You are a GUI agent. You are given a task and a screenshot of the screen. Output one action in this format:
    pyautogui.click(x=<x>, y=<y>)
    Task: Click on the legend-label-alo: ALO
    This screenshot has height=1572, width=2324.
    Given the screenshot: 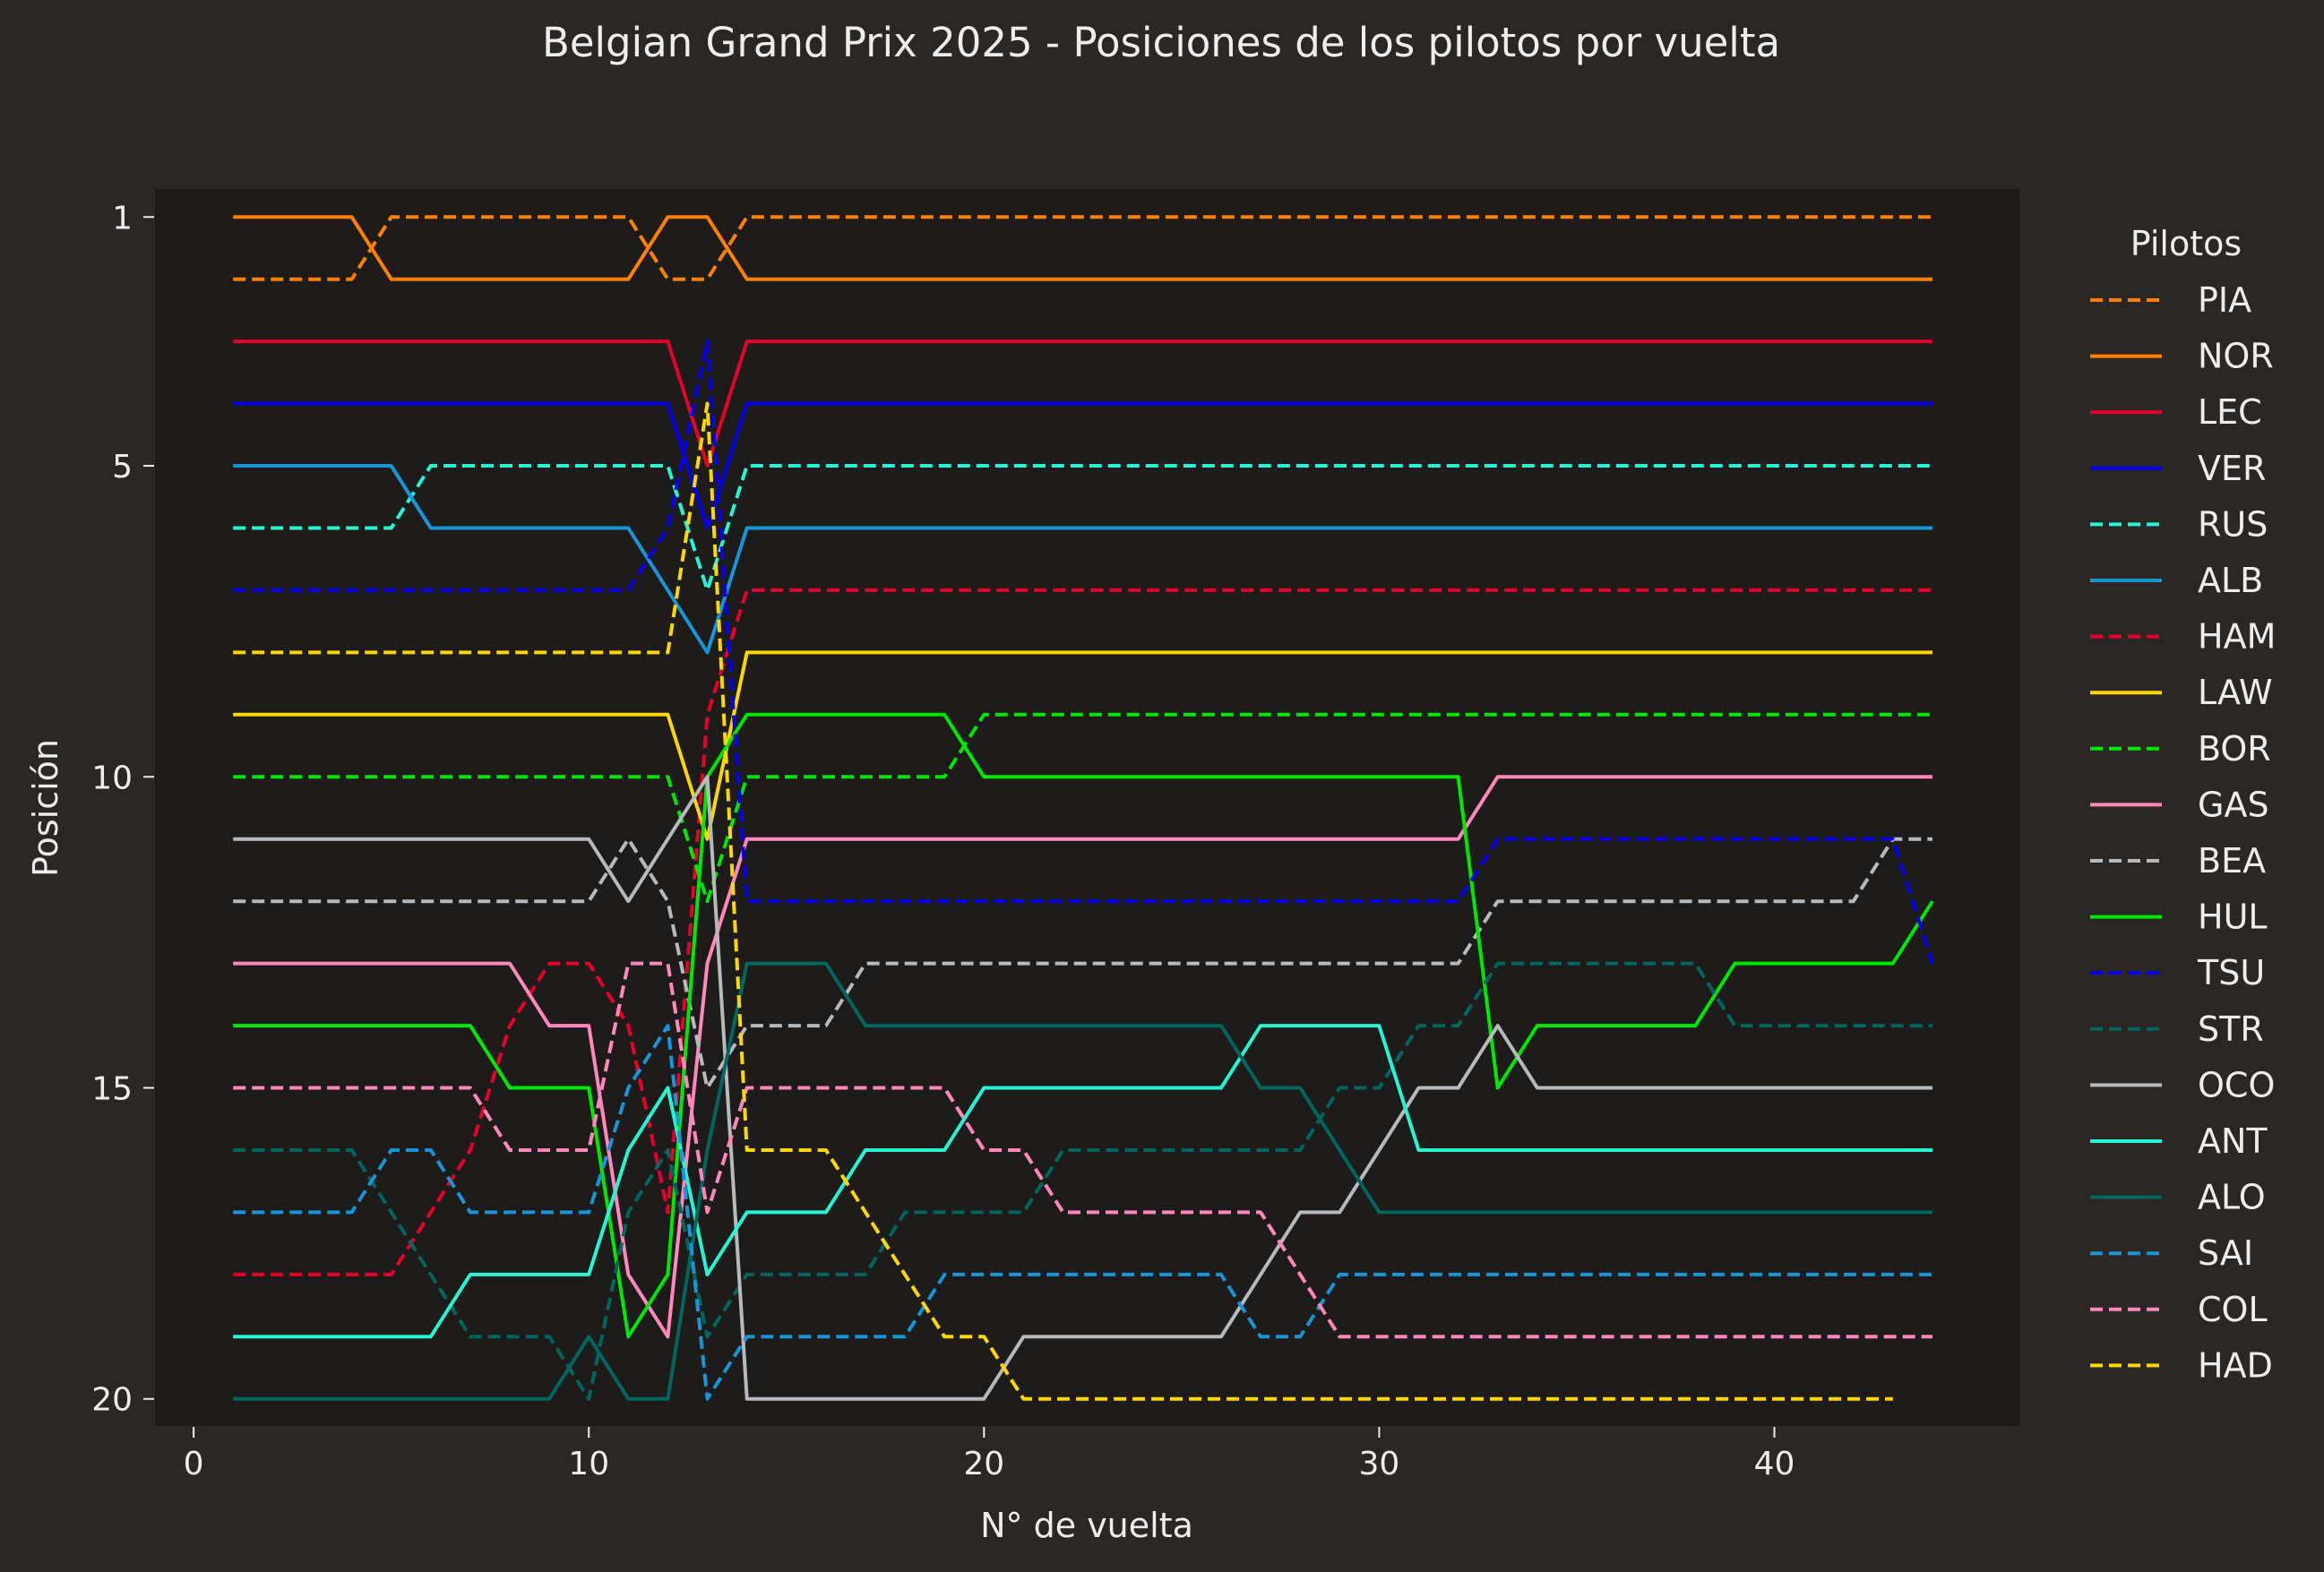 What is the action you would take?
    pyautogui.click(x=2232, y=1197)
    